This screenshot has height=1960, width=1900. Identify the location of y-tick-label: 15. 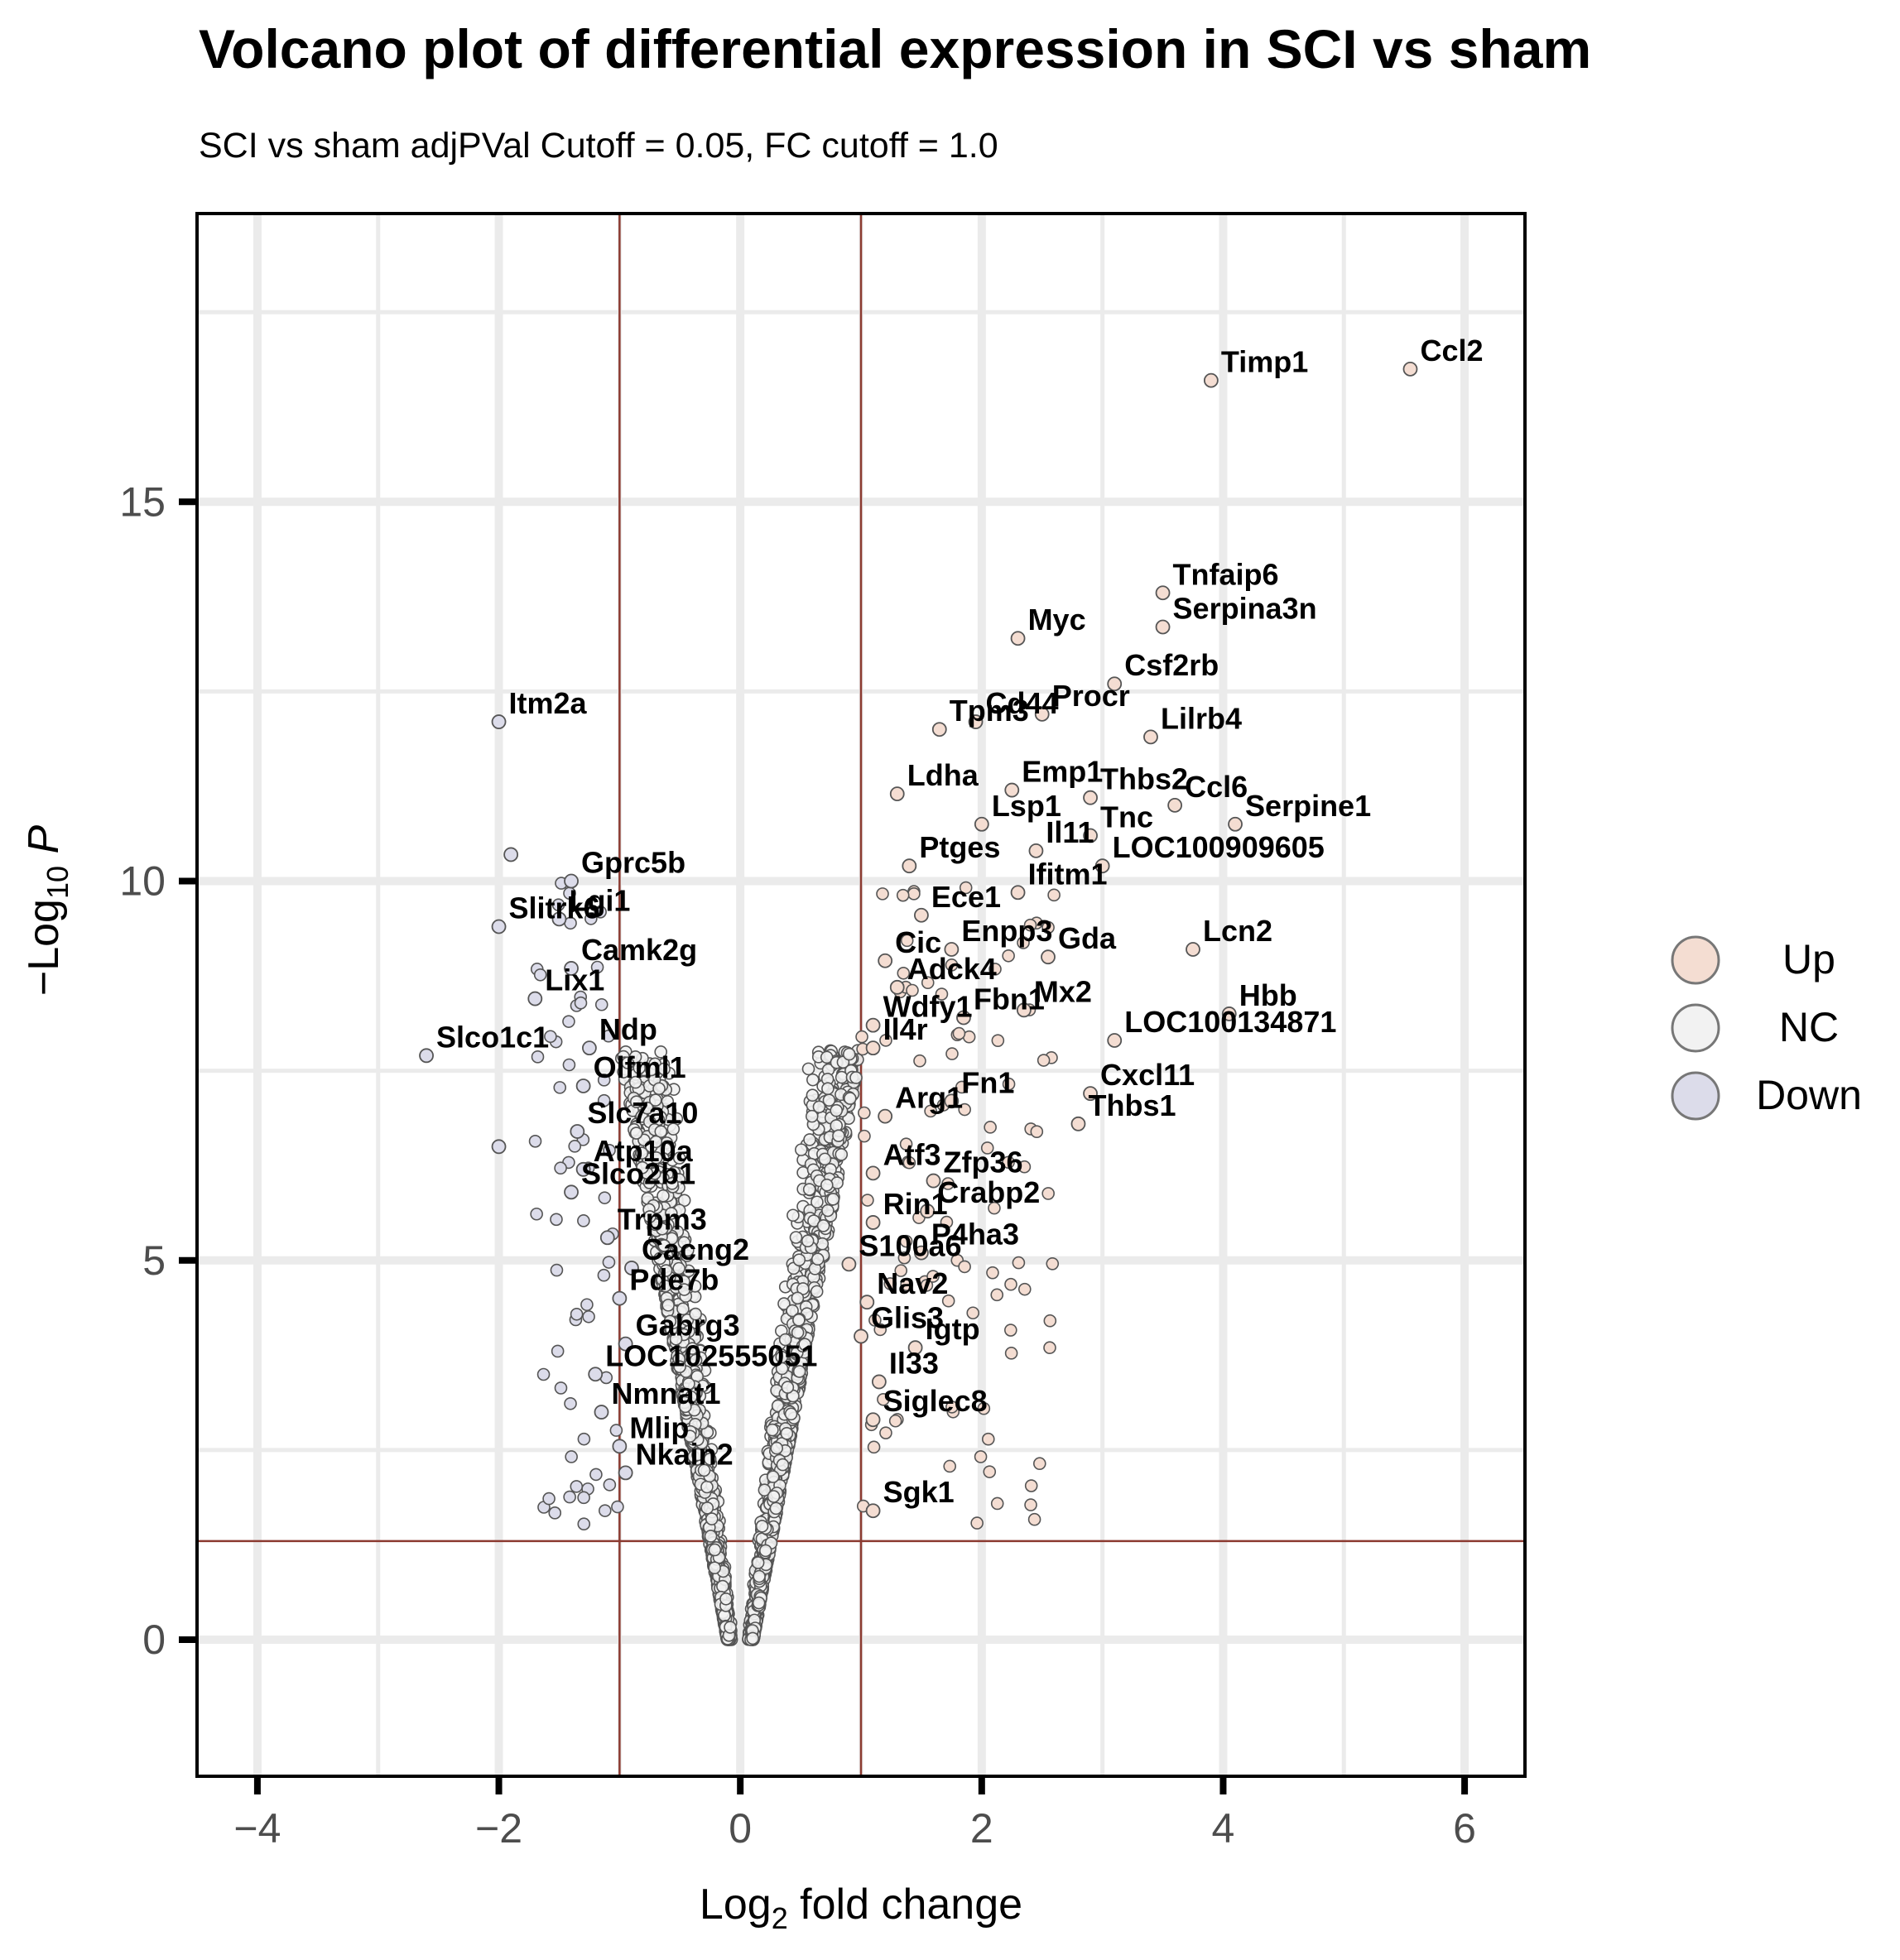
(142, 501).